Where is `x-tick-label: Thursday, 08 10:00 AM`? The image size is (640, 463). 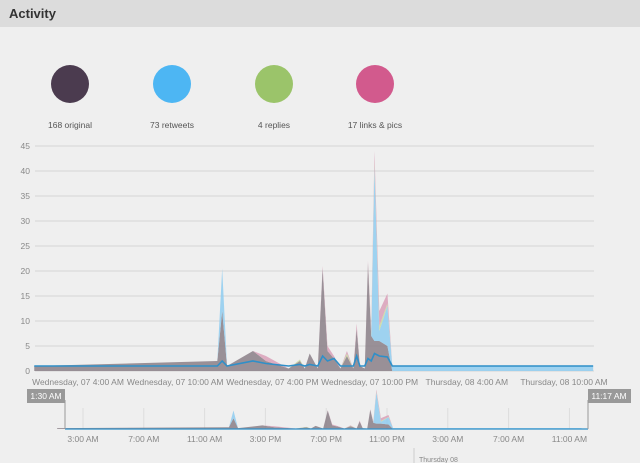 x-tick-label: Thursday, 08 10:00 AM is located at coordinates (563, 382).